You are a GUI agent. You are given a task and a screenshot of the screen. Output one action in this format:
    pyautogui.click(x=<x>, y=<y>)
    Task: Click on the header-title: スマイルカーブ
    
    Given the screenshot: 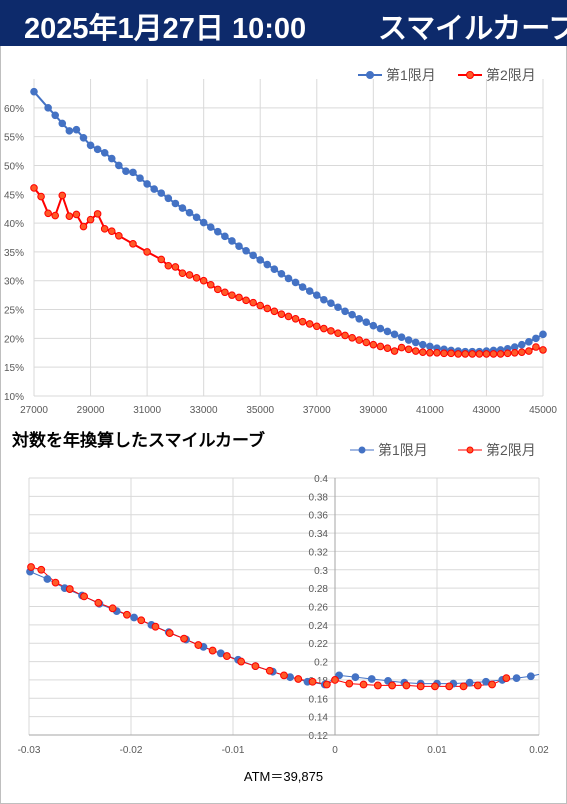 What is the action you would take?
    pyautogui.click(x=472, y=29)
    